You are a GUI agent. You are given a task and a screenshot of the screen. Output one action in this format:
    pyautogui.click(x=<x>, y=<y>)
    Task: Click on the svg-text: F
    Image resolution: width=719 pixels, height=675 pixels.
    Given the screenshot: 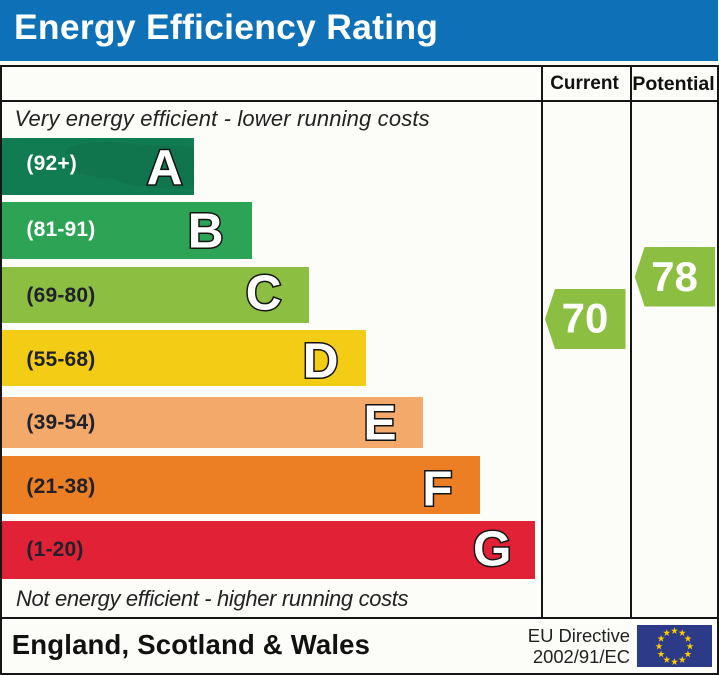 What is the action you would take?
    pyautogui.click(x=437, y=489)
    